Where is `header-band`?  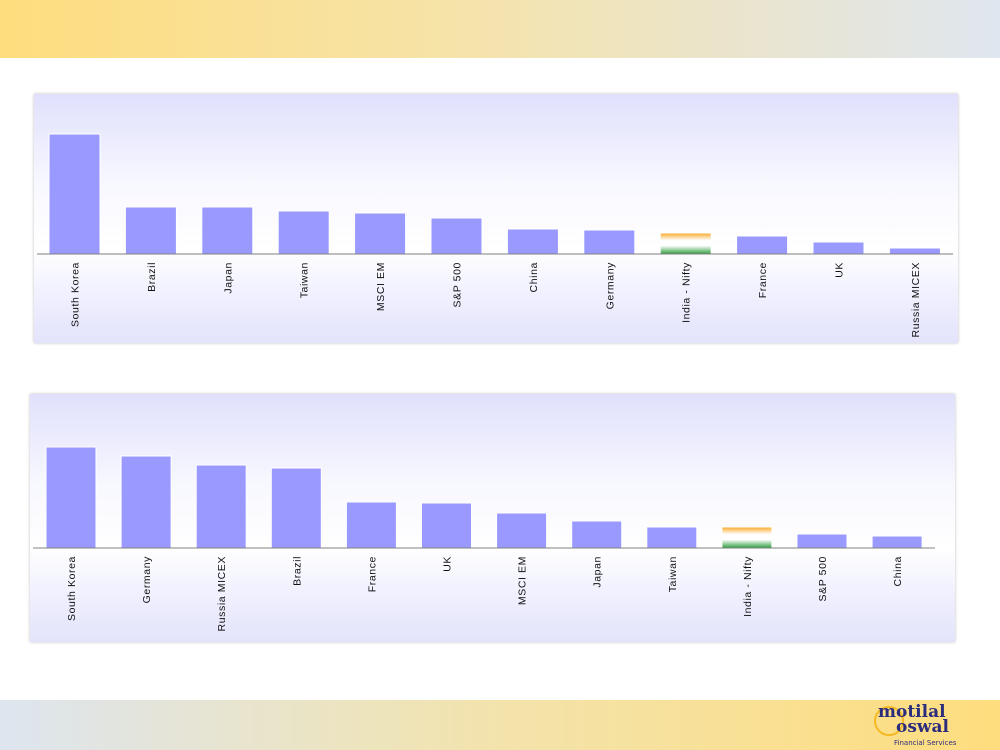 header-band is located at coordinates (500, 29).